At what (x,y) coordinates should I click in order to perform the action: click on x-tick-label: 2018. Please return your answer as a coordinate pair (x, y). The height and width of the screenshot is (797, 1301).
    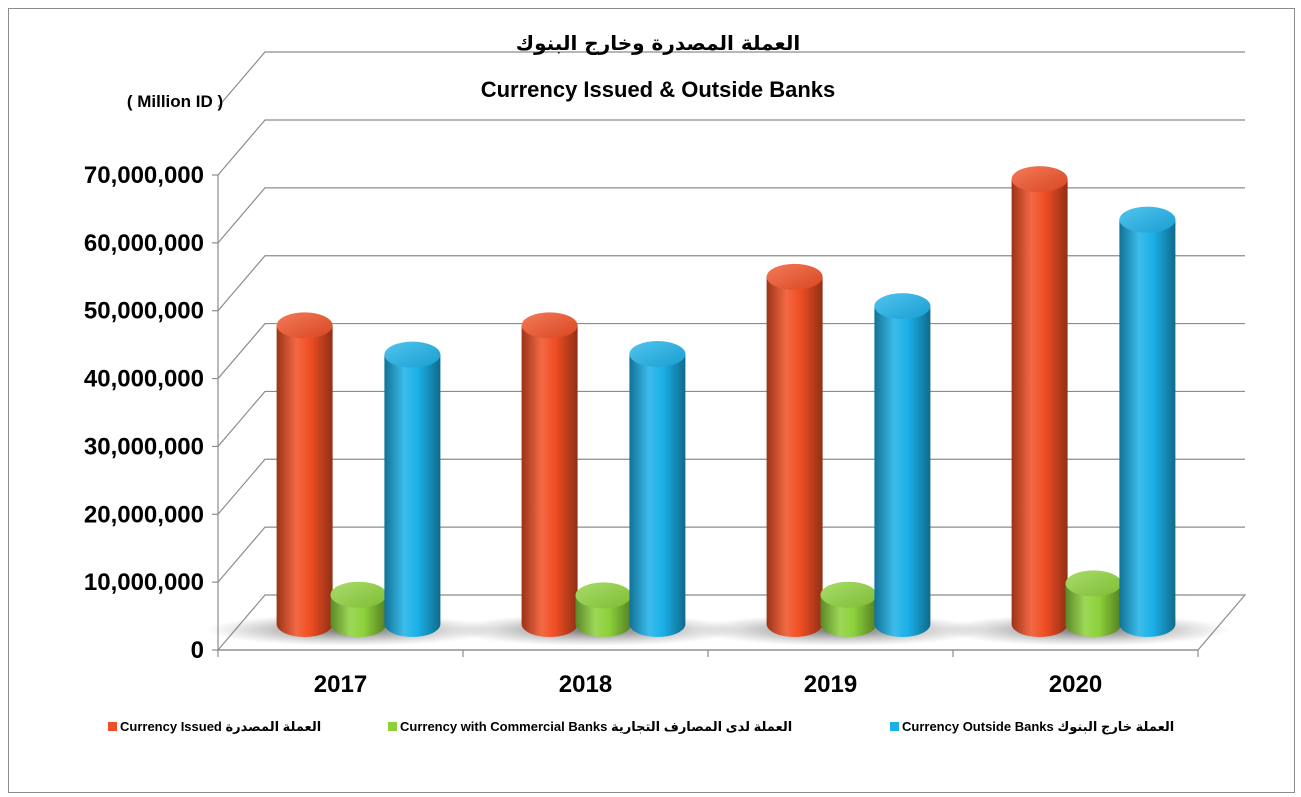
    Looking at the image, I should click on (585, 684).